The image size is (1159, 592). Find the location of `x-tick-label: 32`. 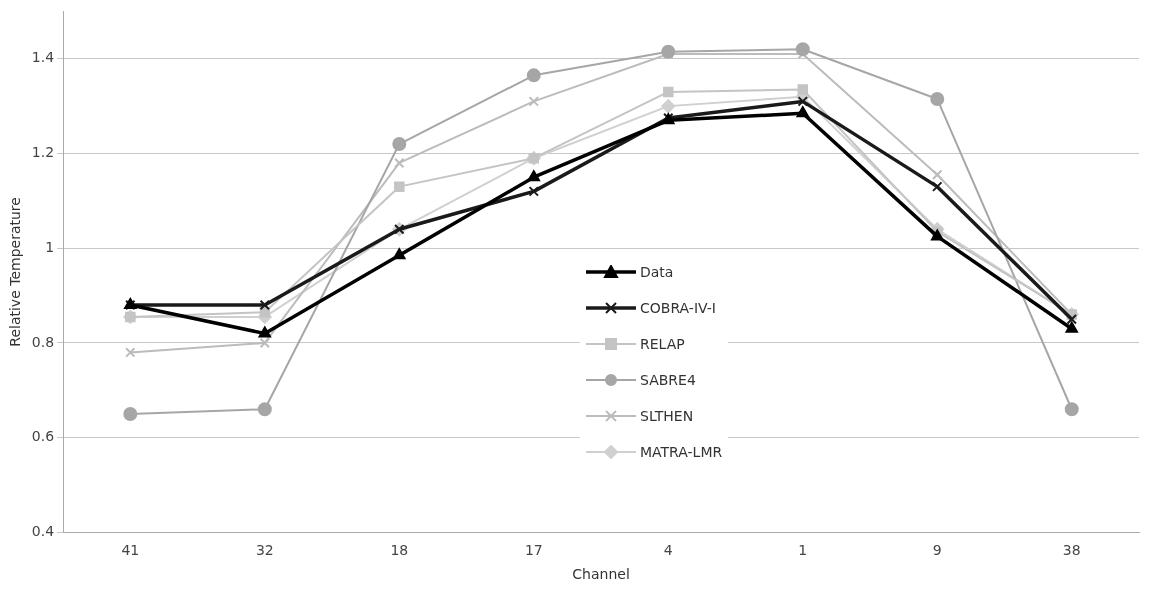

x-tick-label: 32 is located at coordinates (264, 550).